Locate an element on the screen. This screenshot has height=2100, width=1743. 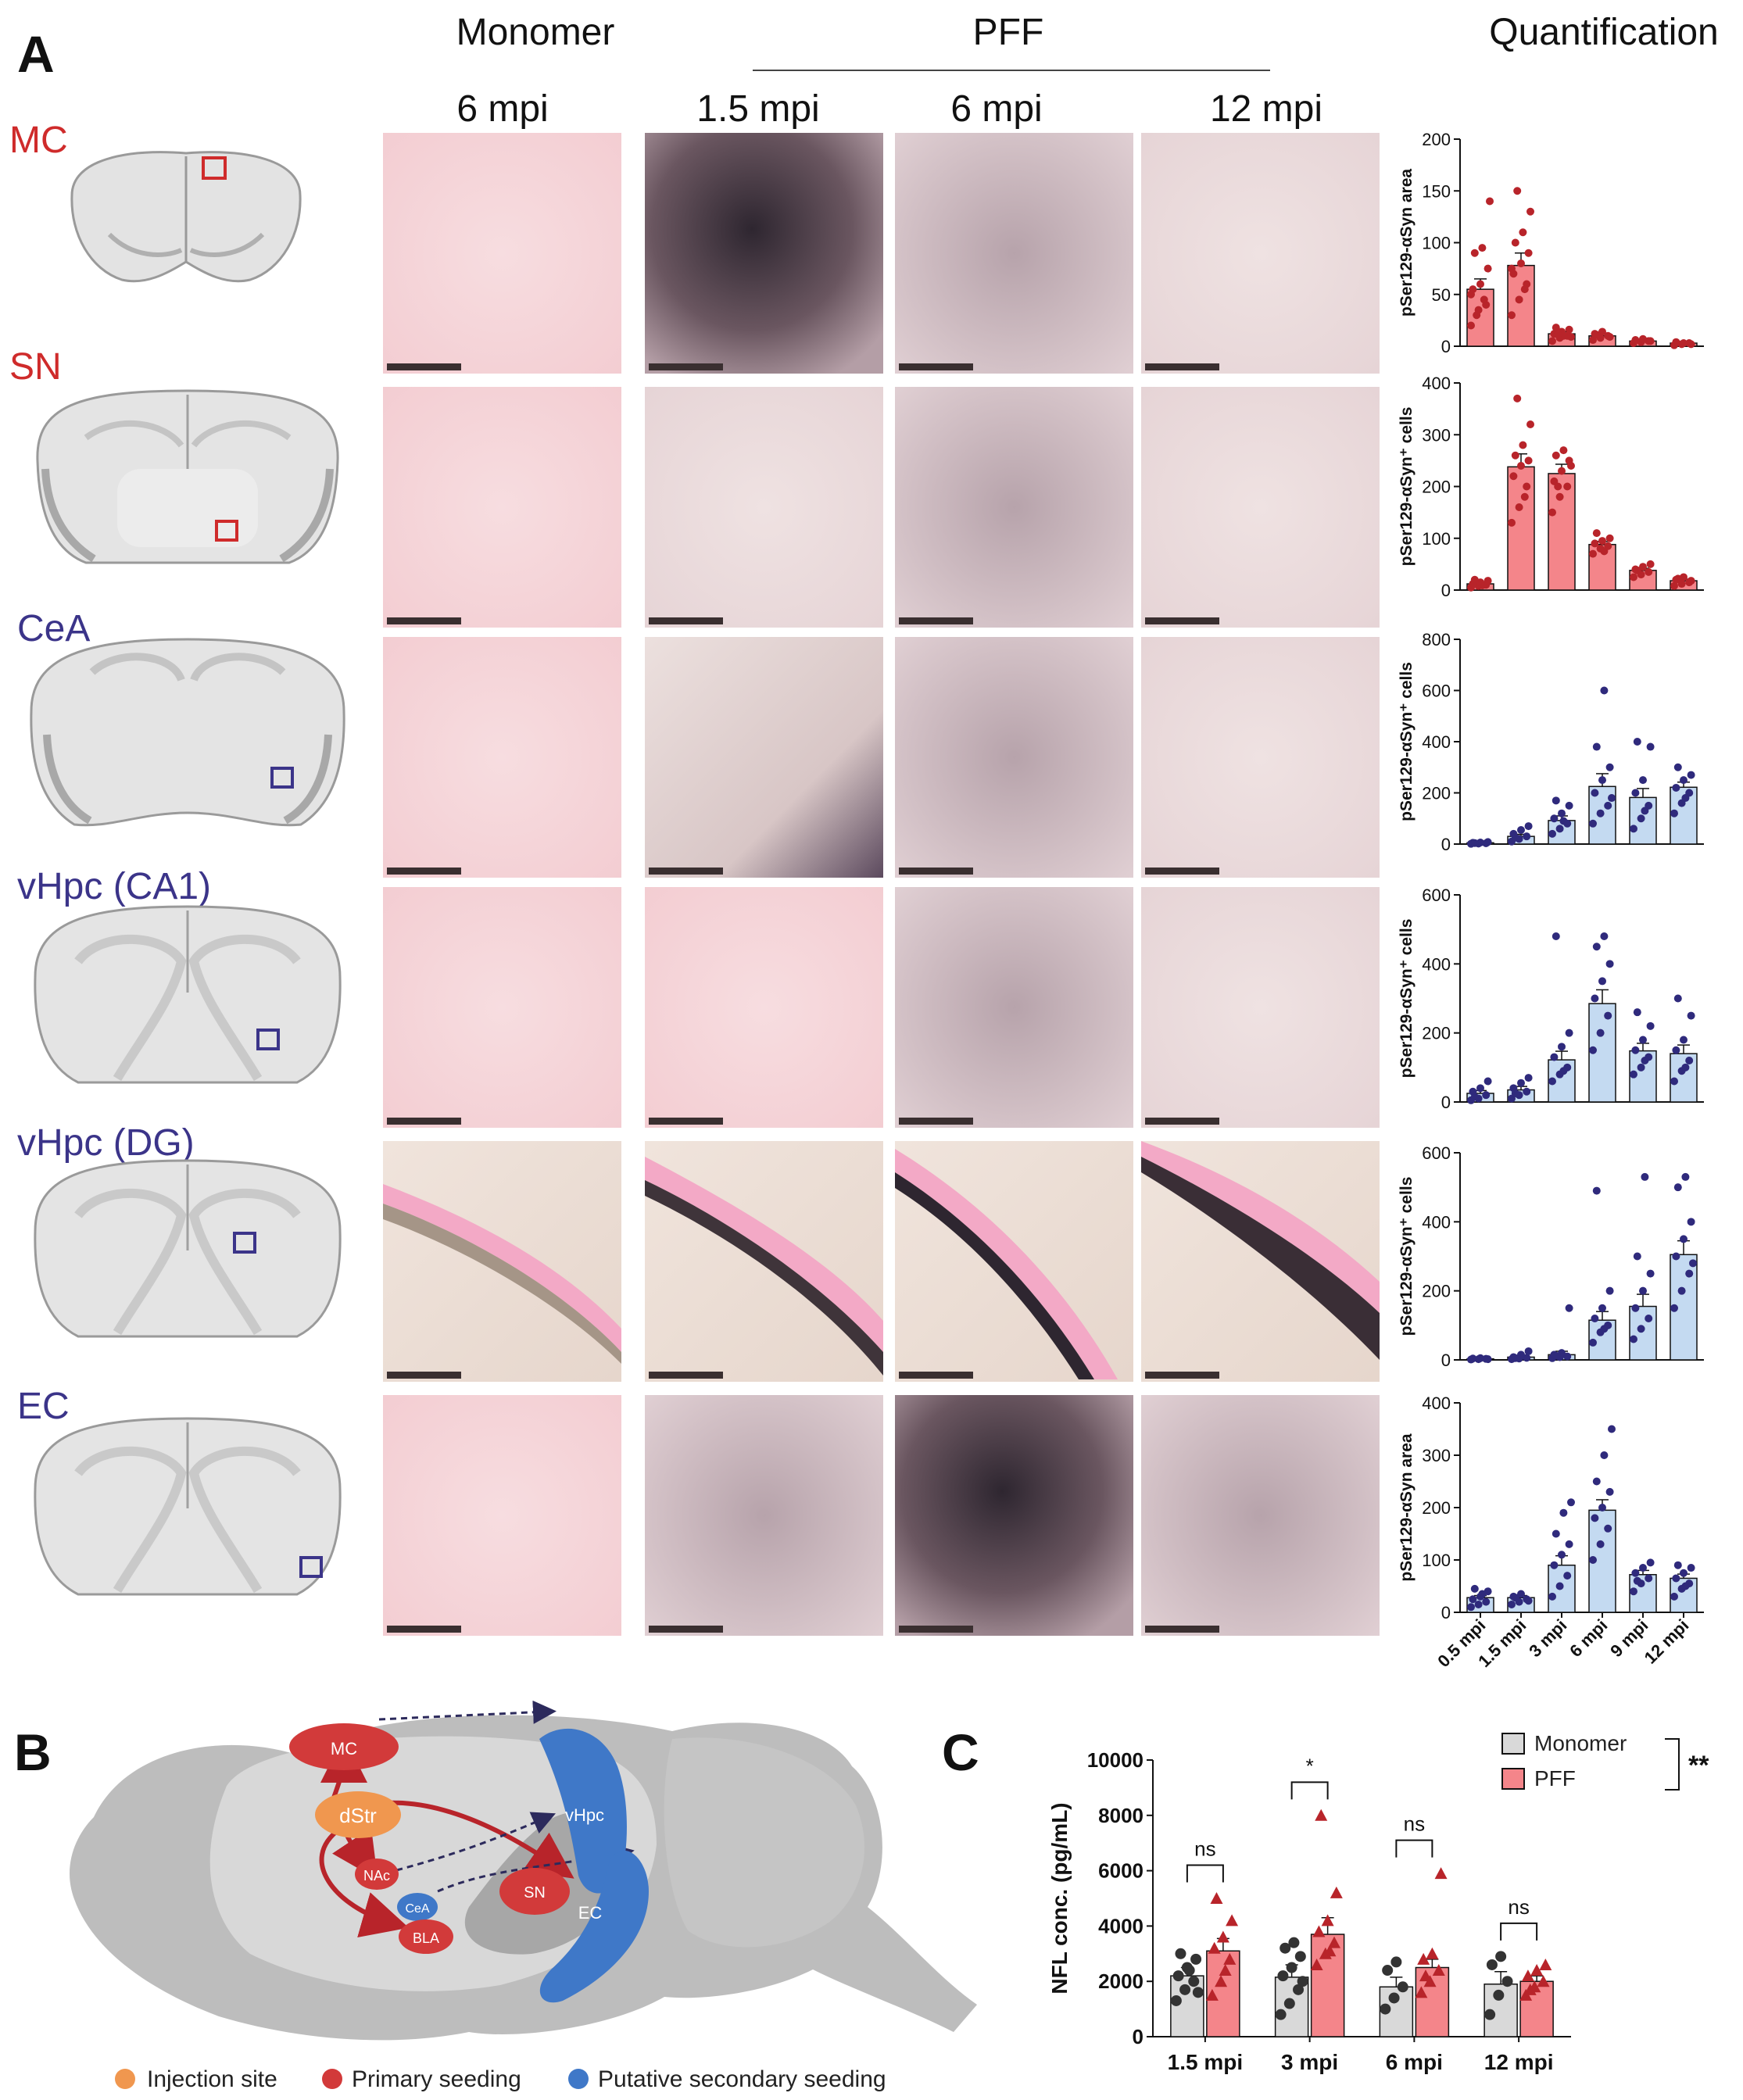
micrograph-sn-pff-1.5mpi is located at coordinates (764, 507).